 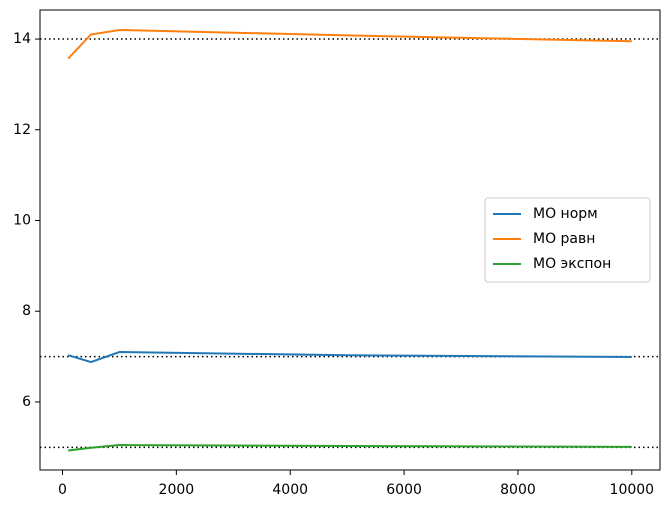 I want to click on legend-label: МО экспон, so click(x=572, y=264).